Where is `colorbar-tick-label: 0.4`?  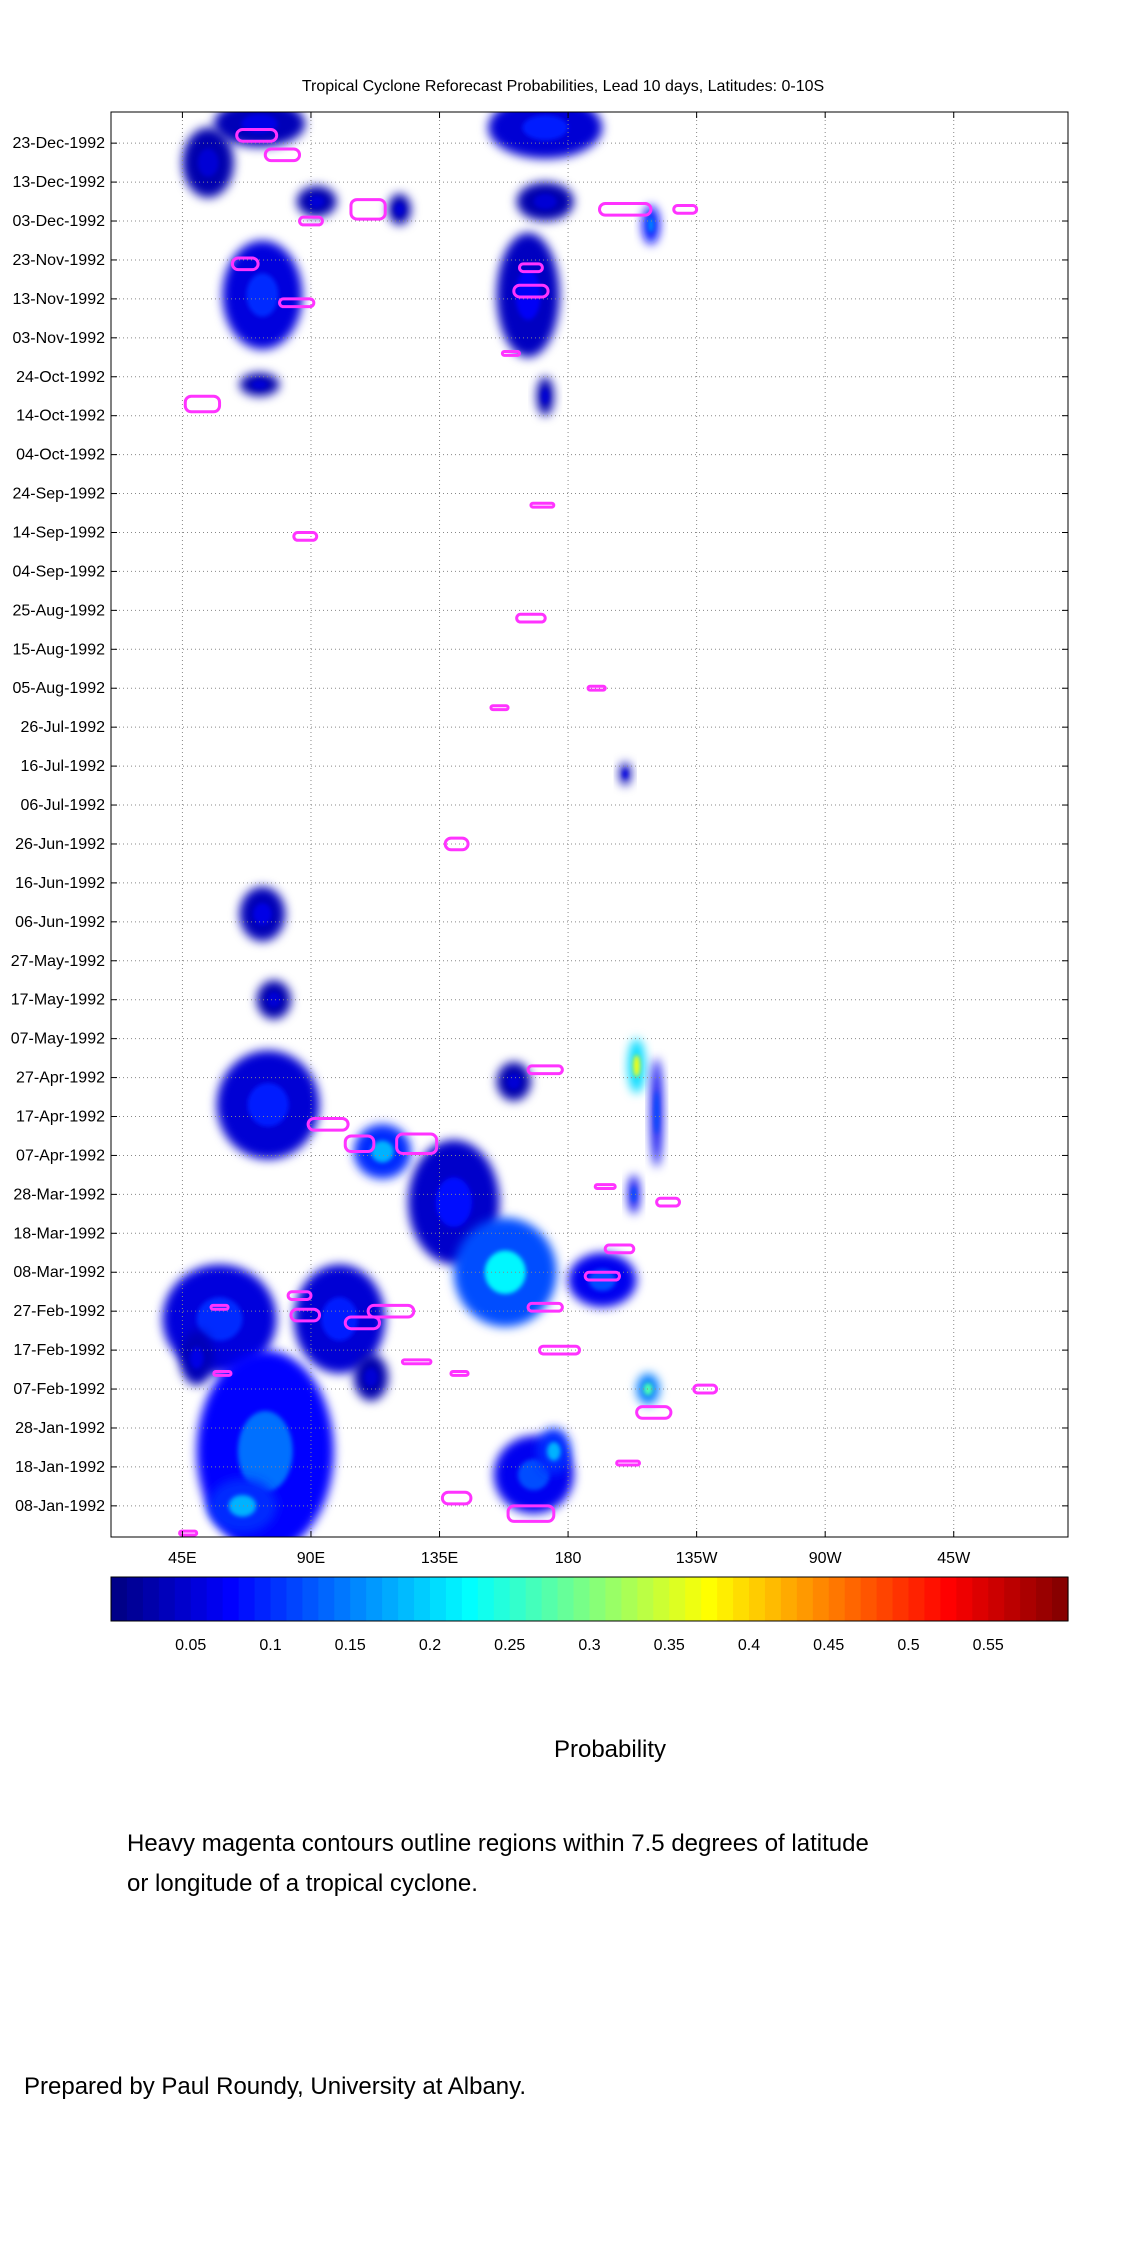
colorbar-tick-label: 0.4 is located at coordinates (749, 1645).